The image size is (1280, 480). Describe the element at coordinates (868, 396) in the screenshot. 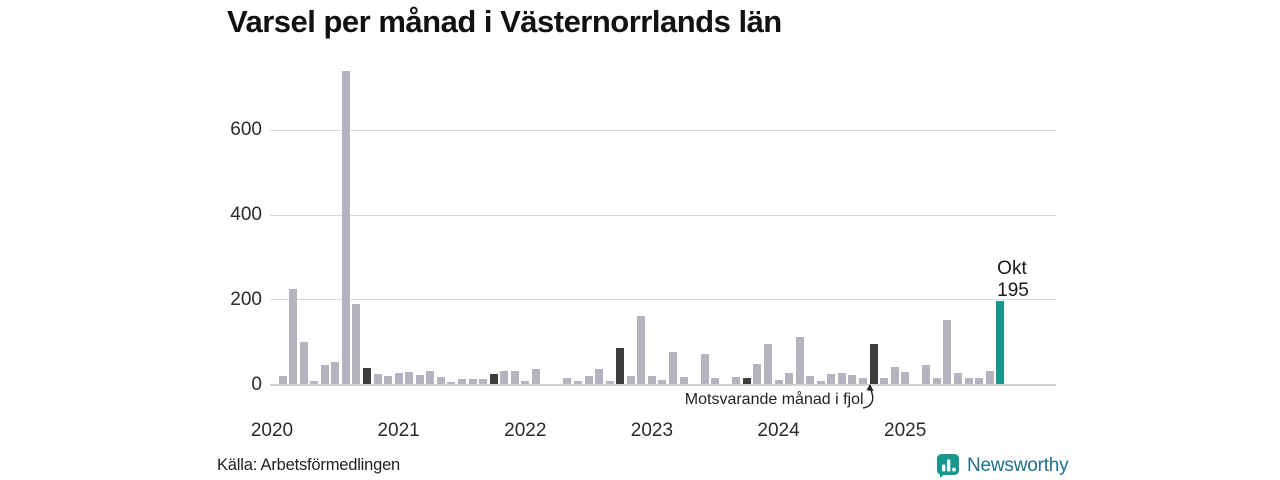

I see `annotation-arrow-icon` at that location.